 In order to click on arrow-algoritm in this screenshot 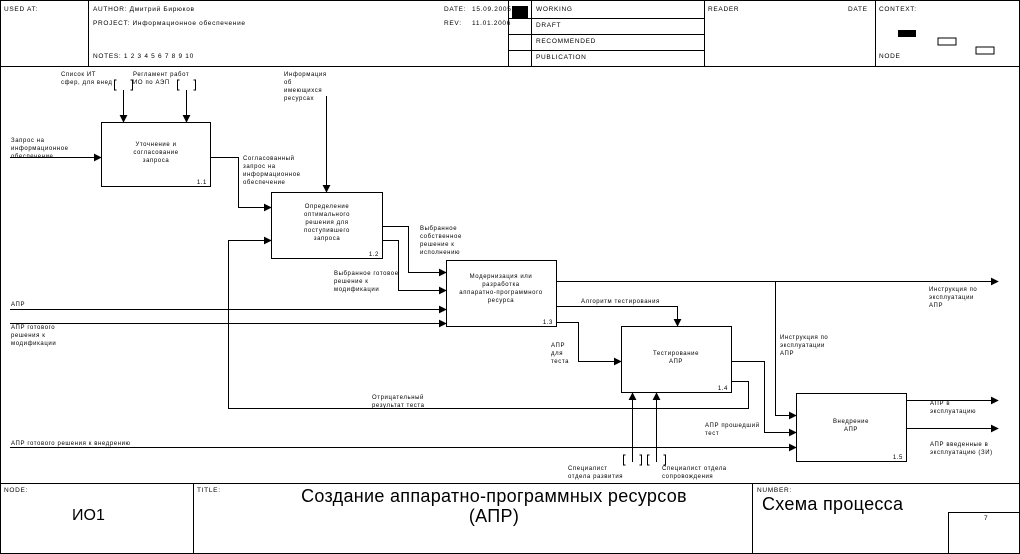, I will do `click(619, 316)`.